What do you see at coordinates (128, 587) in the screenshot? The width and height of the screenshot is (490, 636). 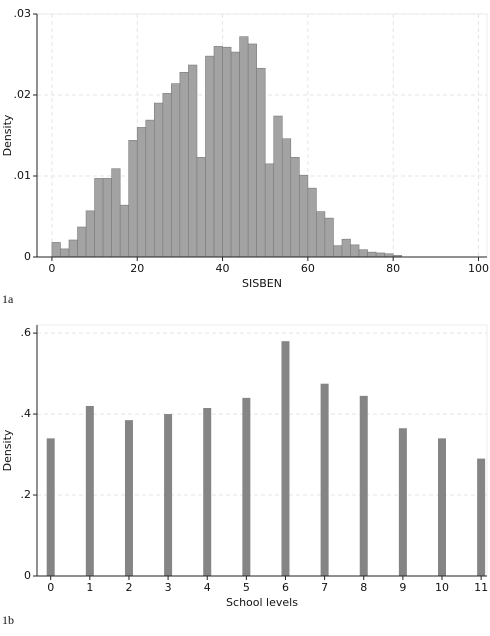 I see `x-tick-label: 2` at bounding box center [128, 587].